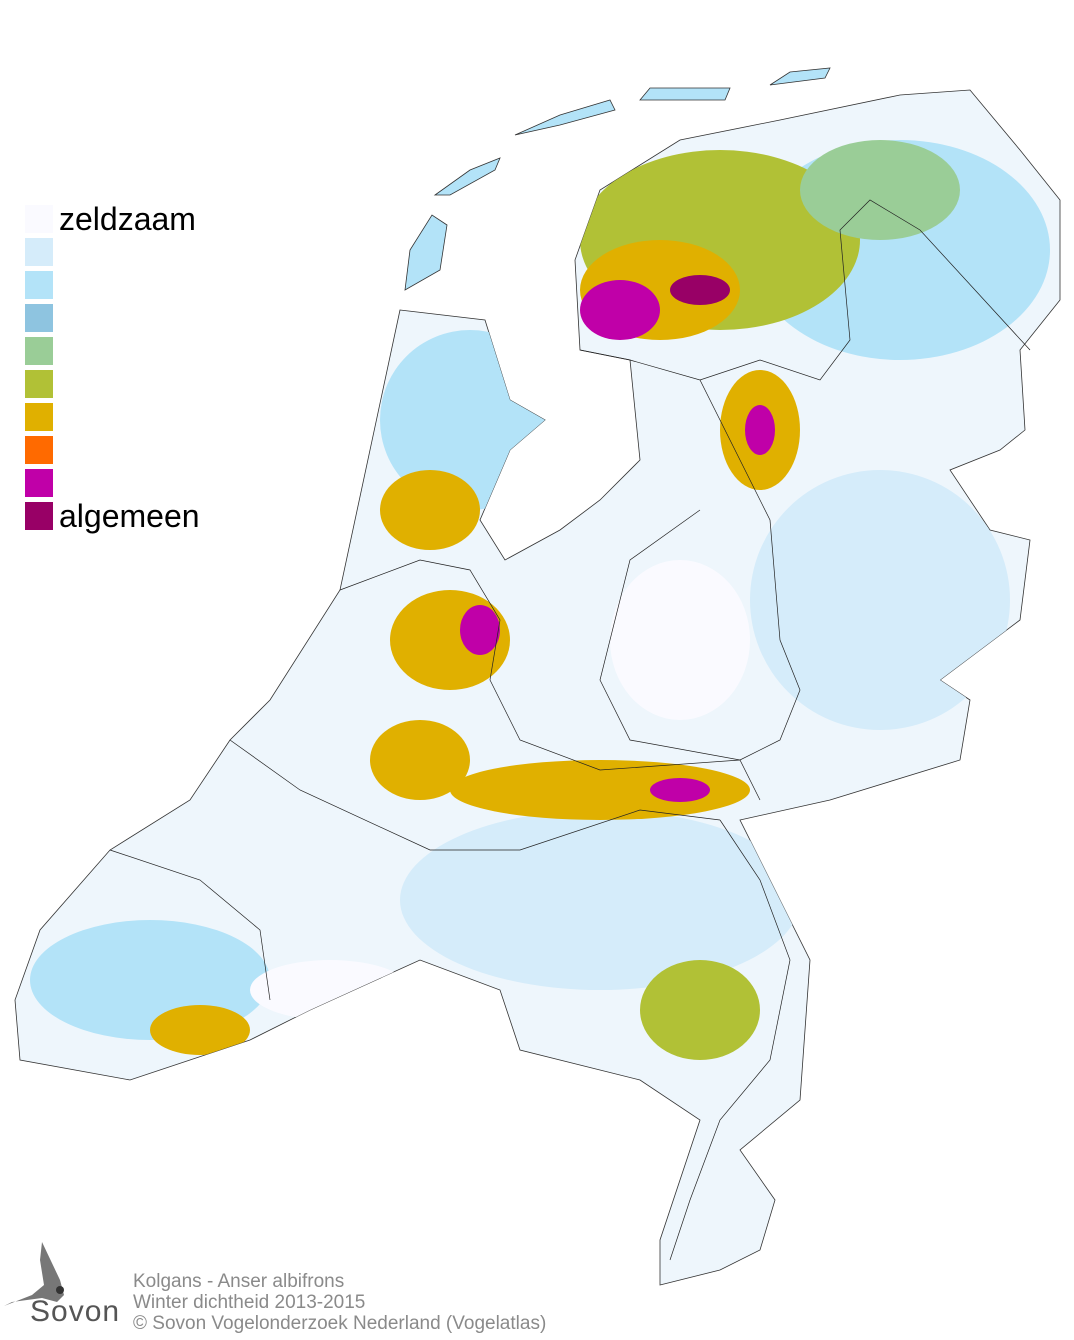  What do you see at coordinates (800, 76) in the screenshot?
I see `island-schiermonnikoog` at bounding box center [800, 76].